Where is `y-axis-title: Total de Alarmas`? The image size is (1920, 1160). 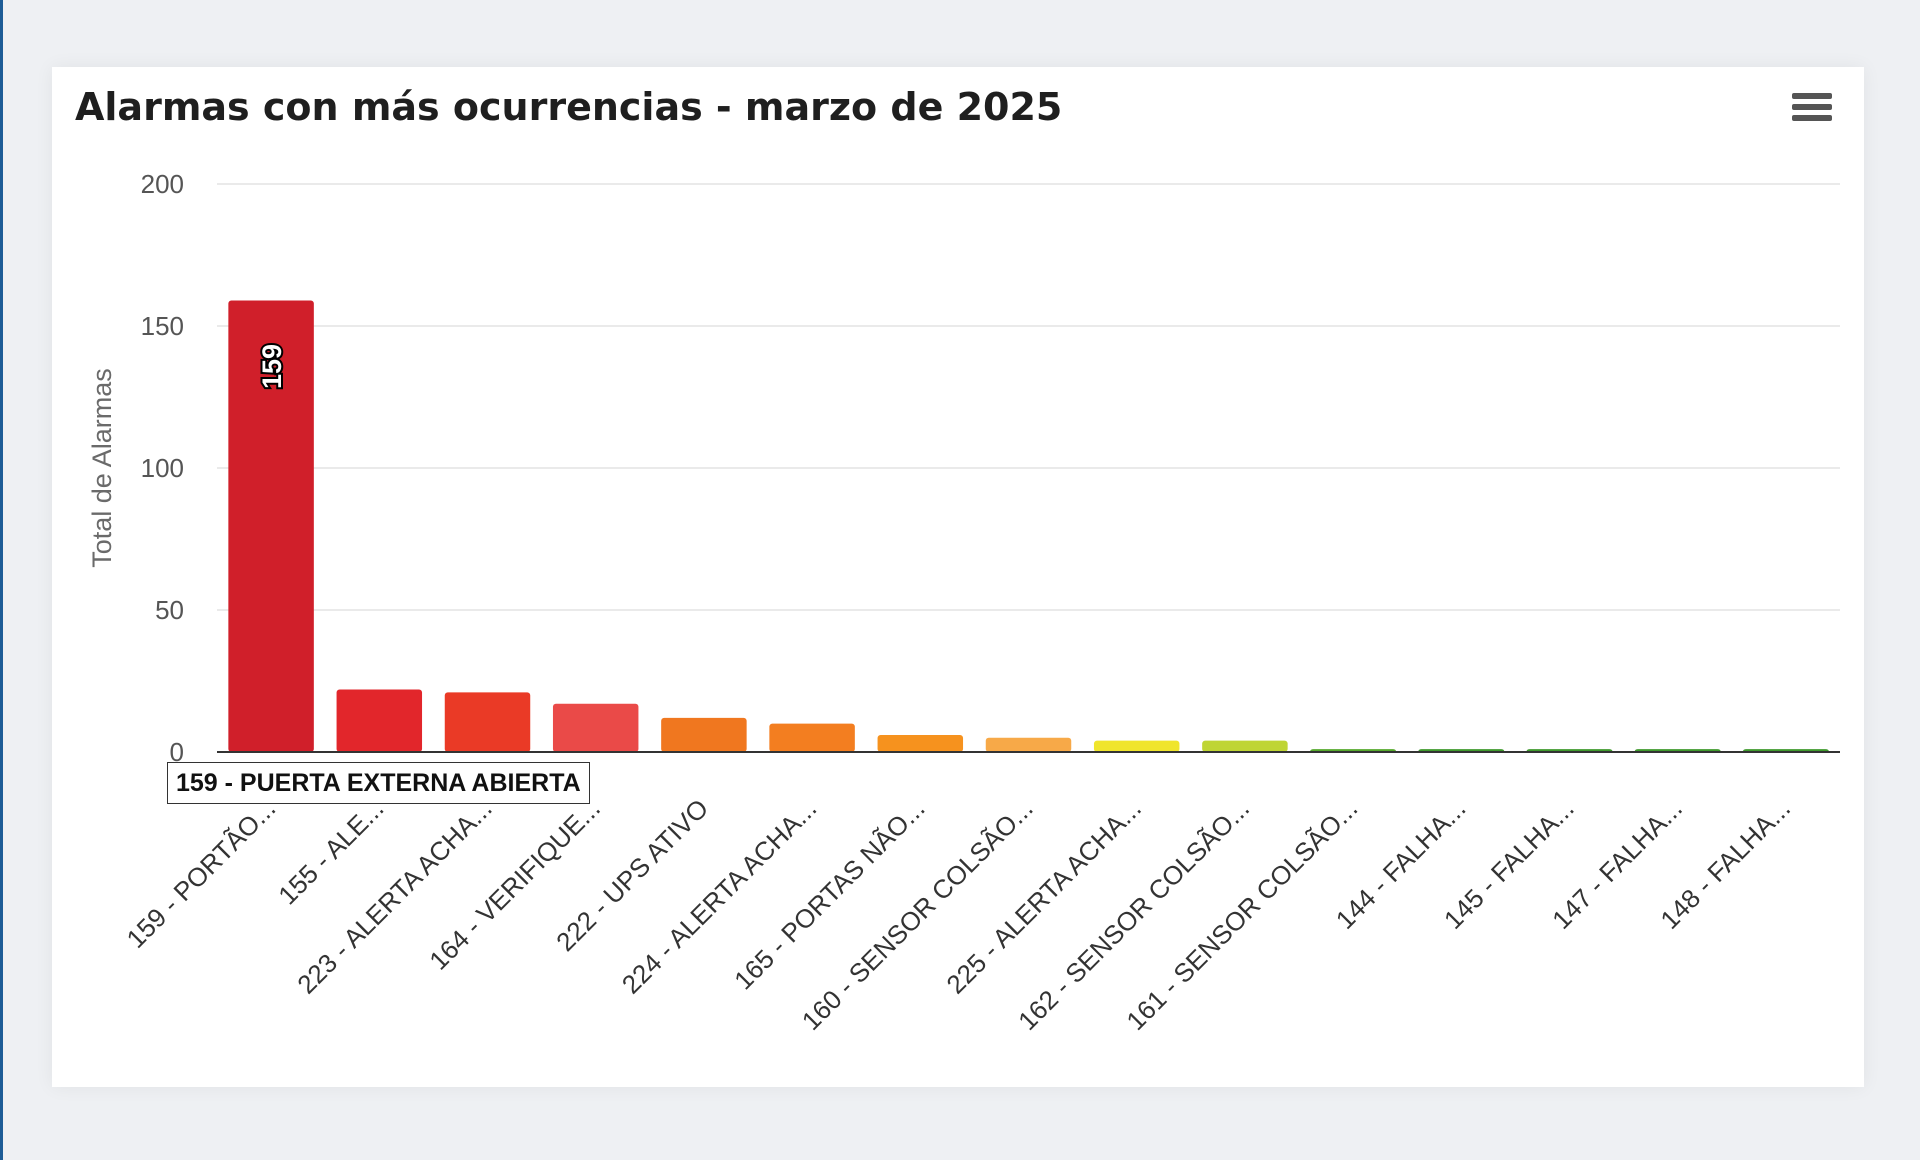
y-axis-title: Total de Alarmas is located at coordinates (102, 468).